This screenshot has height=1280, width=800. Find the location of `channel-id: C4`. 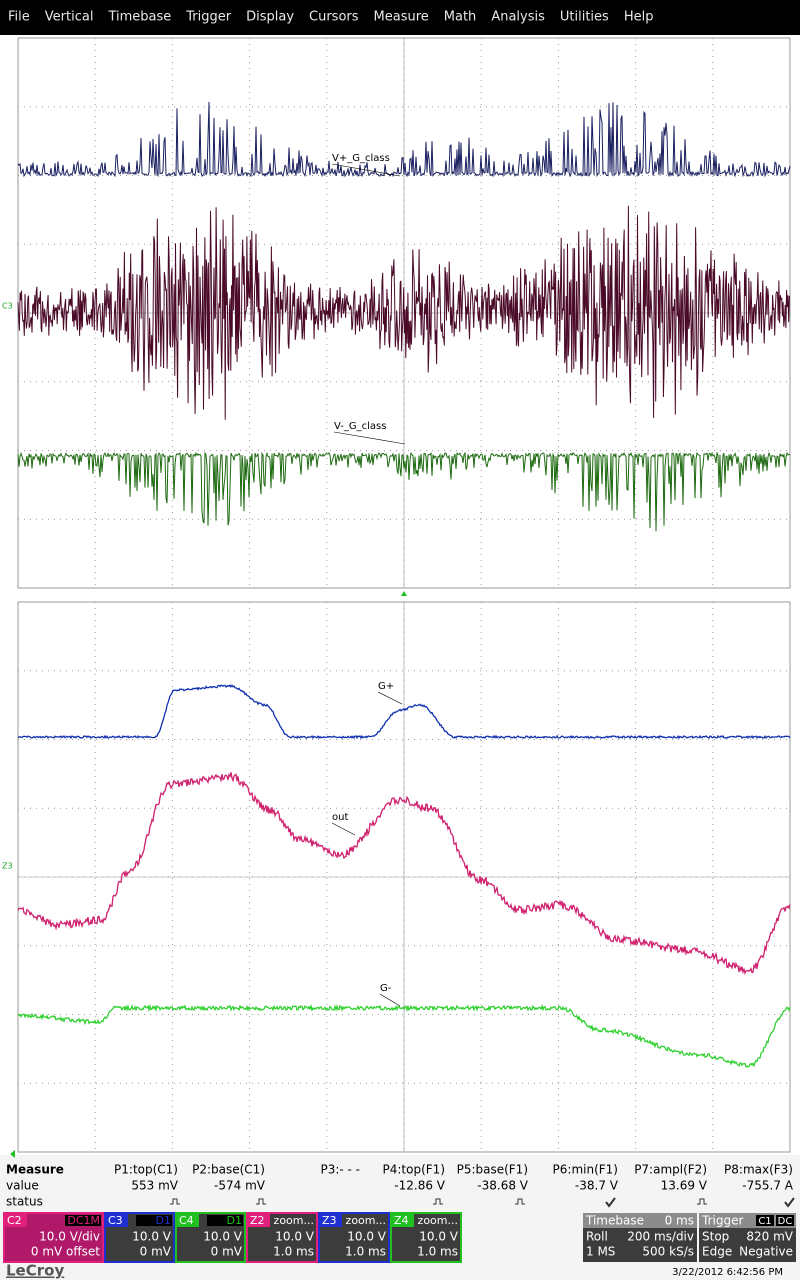

channel-id: C4 is located at coordinates (186, 1220).